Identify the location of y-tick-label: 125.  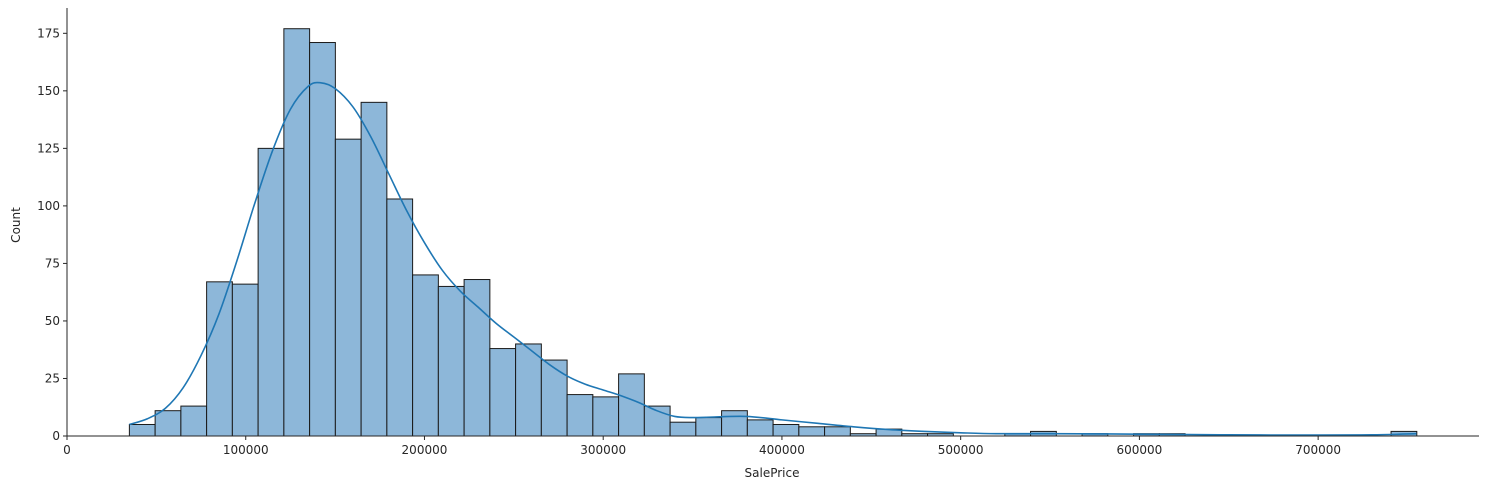
(48, 148).